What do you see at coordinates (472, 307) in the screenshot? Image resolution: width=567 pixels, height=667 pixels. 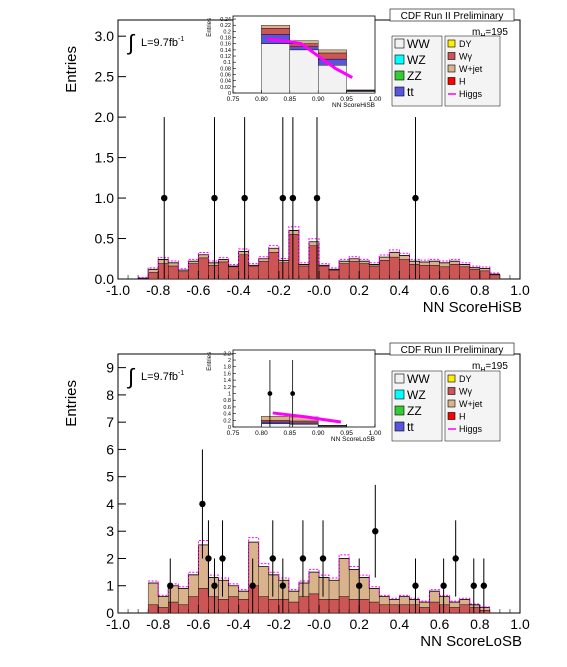 I see `x-axis-title: NN ScoreHiSB` at bounding box center [472, 307].